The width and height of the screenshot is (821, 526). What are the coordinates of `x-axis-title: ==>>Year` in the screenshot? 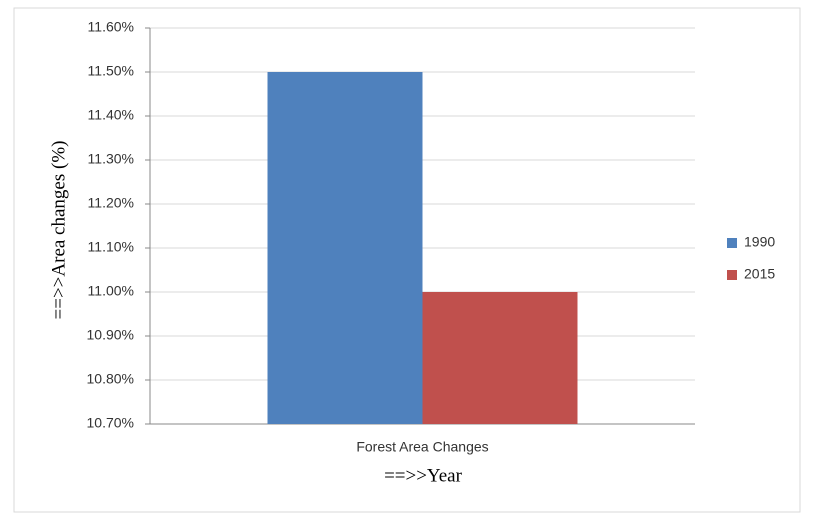 It's located at (423, 475).